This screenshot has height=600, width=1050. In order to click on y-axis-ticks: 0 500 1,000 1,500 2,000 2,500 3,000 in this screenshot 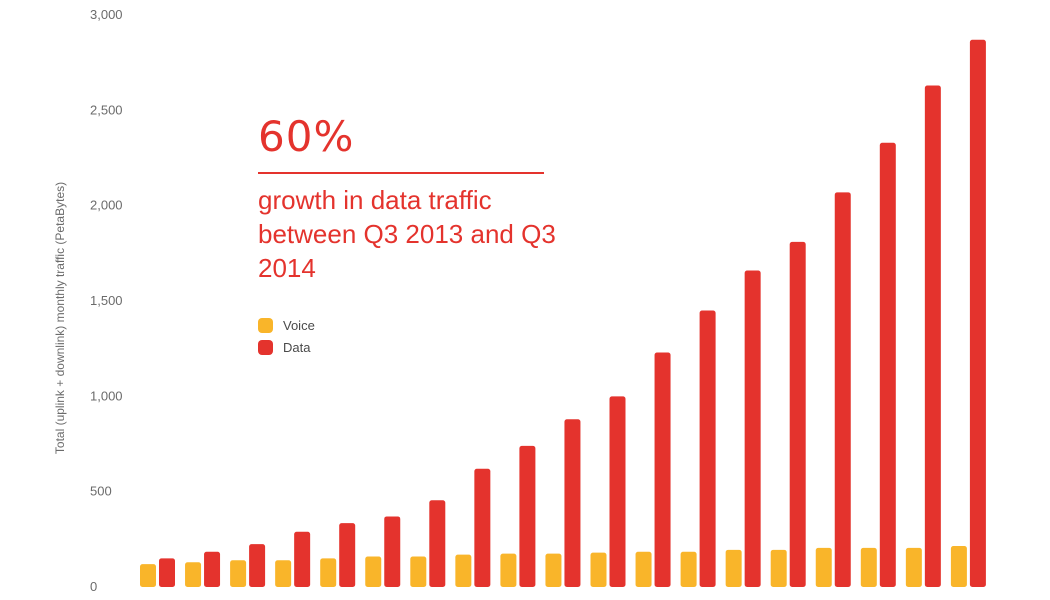, I will do `click(106, 300)`.